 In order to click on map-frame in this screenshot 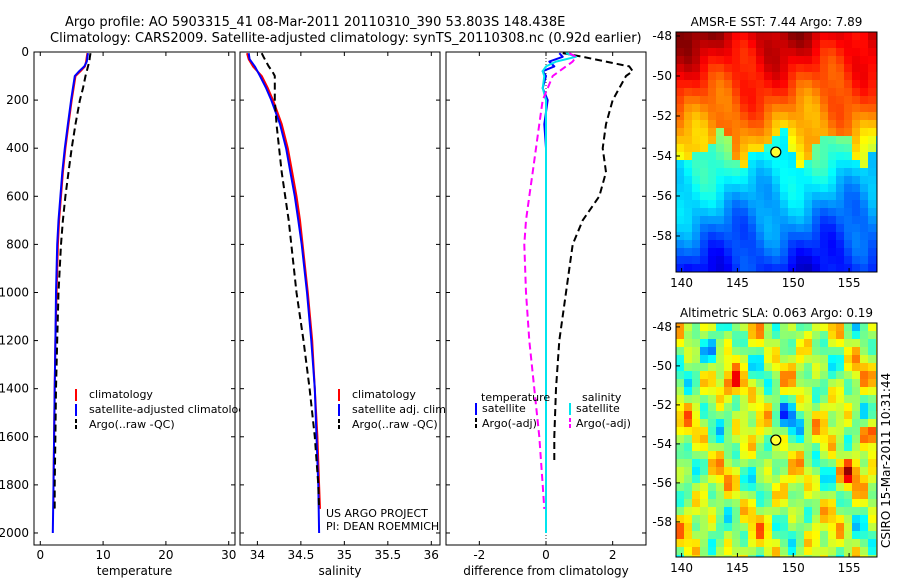, I will do `click(776, 440)`.